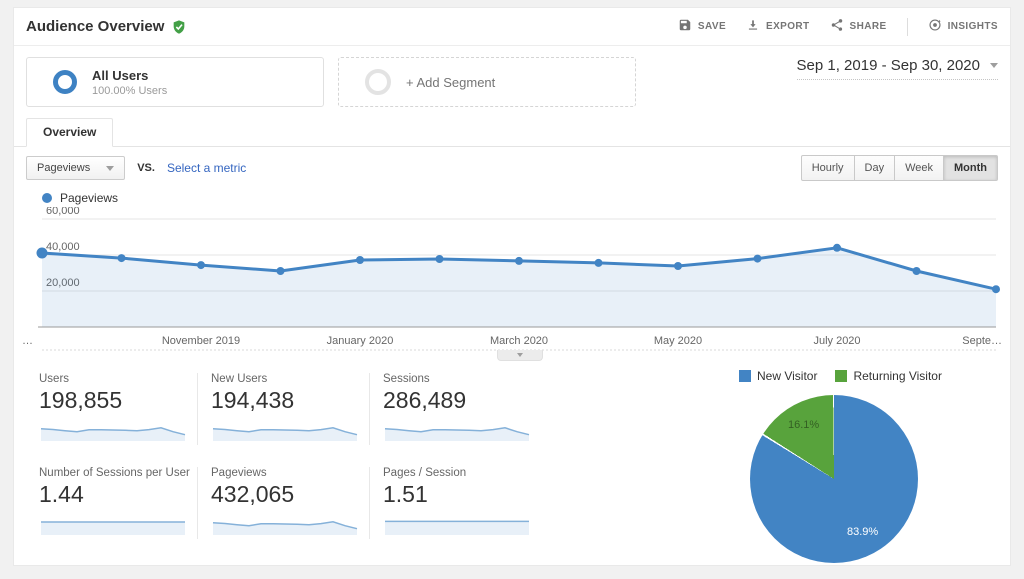 The width and height of the screenshot is (1024, 579). What do you see at coordinates (963, 26) in the screenshot?
I see `insights-button: INSIGHTS` at bounding box center [963, 26].